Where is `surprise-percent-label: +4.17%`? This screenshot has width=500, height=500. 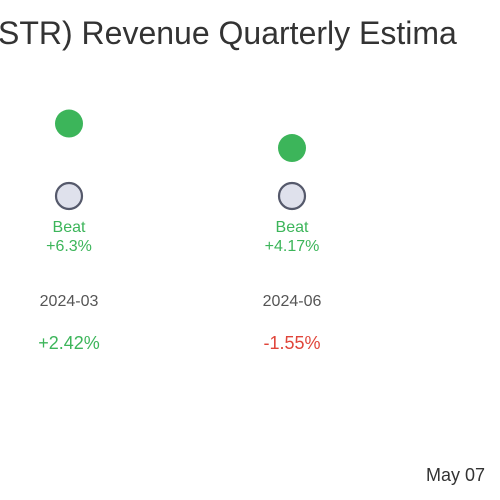
surprise-percent-label: +4.17% is located at coordinates (292, 246).